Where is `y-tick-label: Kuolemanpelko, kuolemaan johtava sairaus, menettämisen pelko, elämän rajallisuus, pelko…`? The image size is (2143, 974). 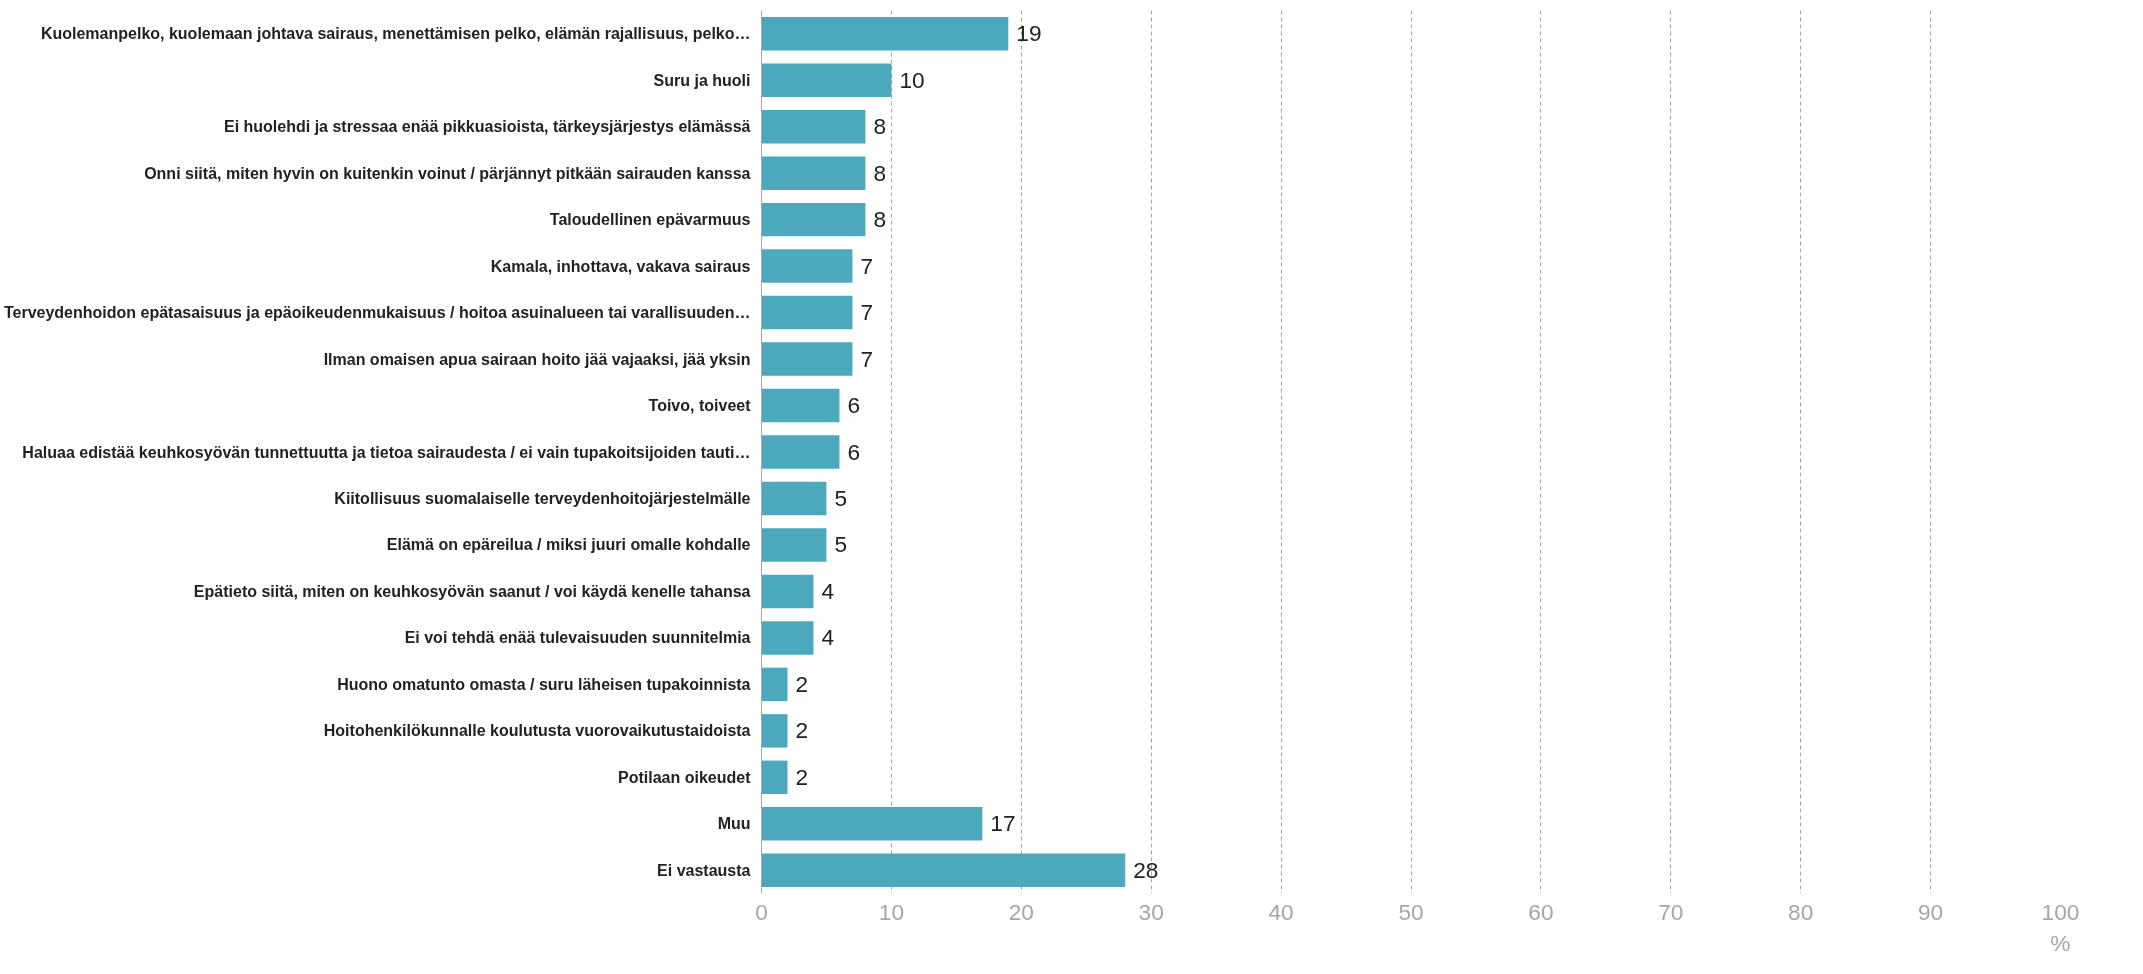 y-tick-label: Kuolemanpelko, kuolemaan johtava sairaus, menettämisen pelko, elämän rajallisuus, pelko… is located at coordinates (395, 34).